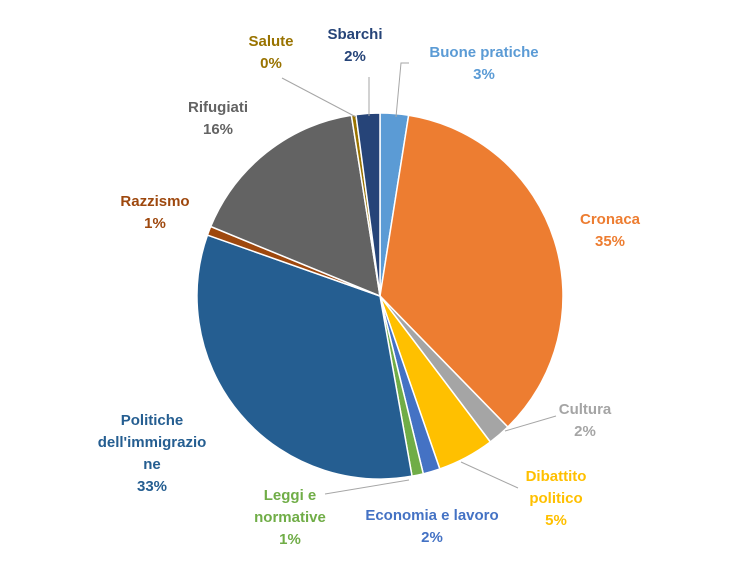 This screenshot has width=734, height=564. Describe the element at coordinates (610, 241) in the screenshot. I see `data-label-line: 35%` at that location.